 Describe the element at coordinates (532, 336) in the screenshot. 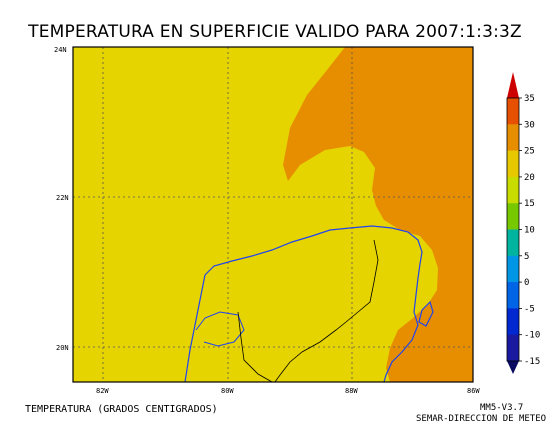

I see `colorbar-label: -10` at that location.